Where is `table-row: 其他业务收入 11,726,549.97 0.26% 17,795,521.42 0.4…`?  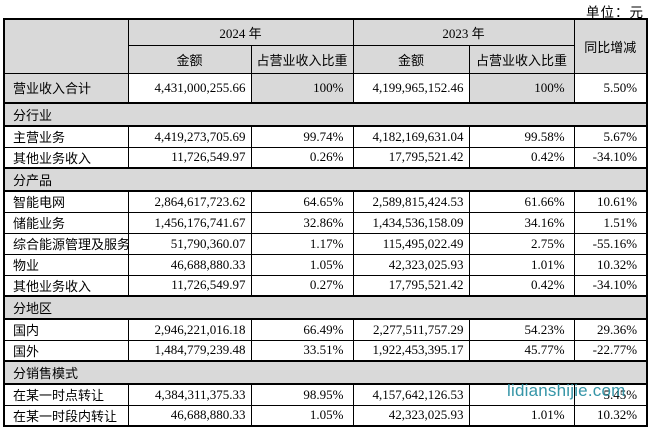
table-row: 其他业务收入 11,726,549.97 0.26% 17,795,521.42 0.4… is located at coordinates (325, 157).